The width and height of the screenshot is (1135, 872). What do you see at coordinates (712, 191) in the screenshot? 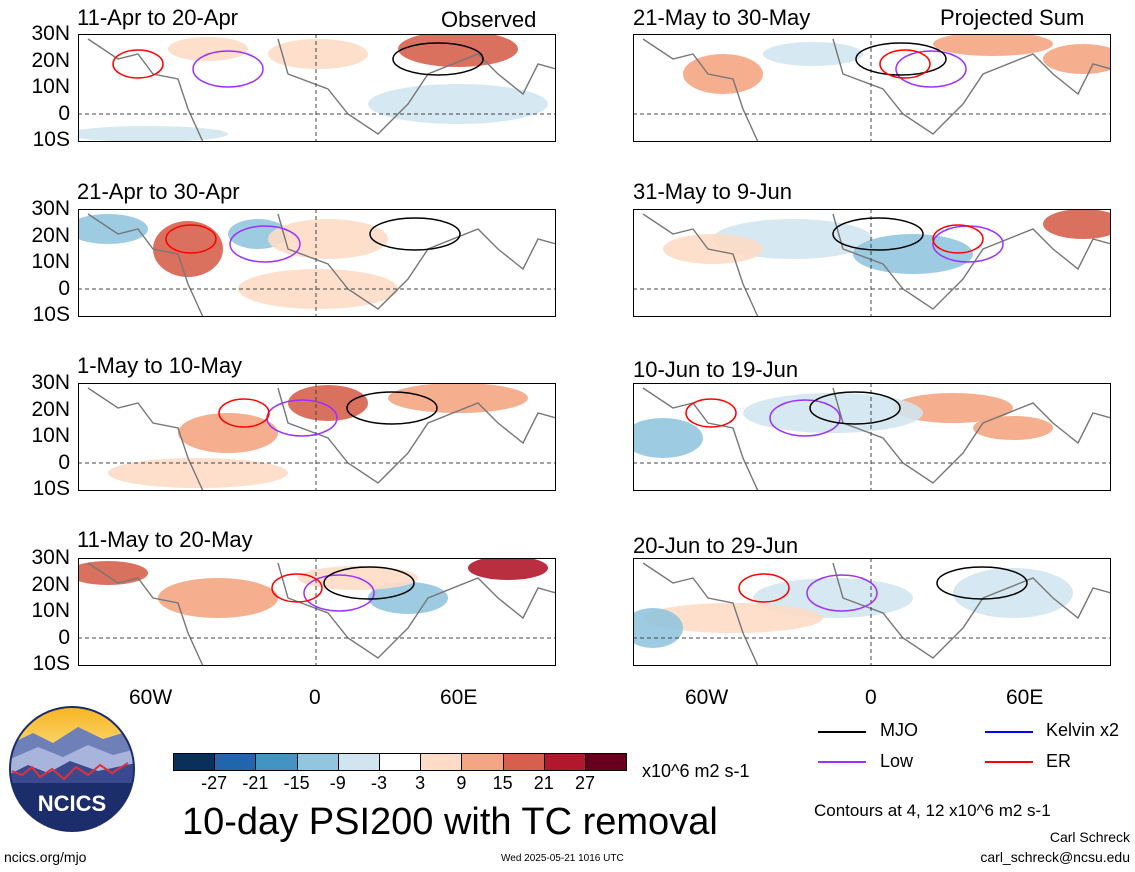
I see `panel-title-6: 31-May to 9-Jun` at bounding box center [712, 191].